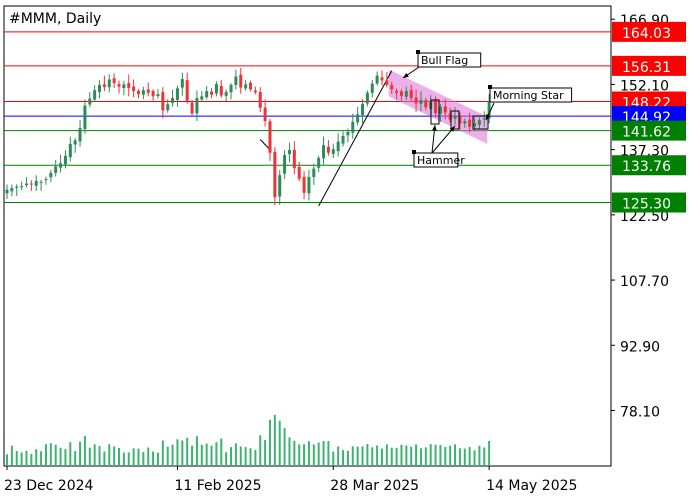  I want to click on level-tag-resistance, so click(649, 31).